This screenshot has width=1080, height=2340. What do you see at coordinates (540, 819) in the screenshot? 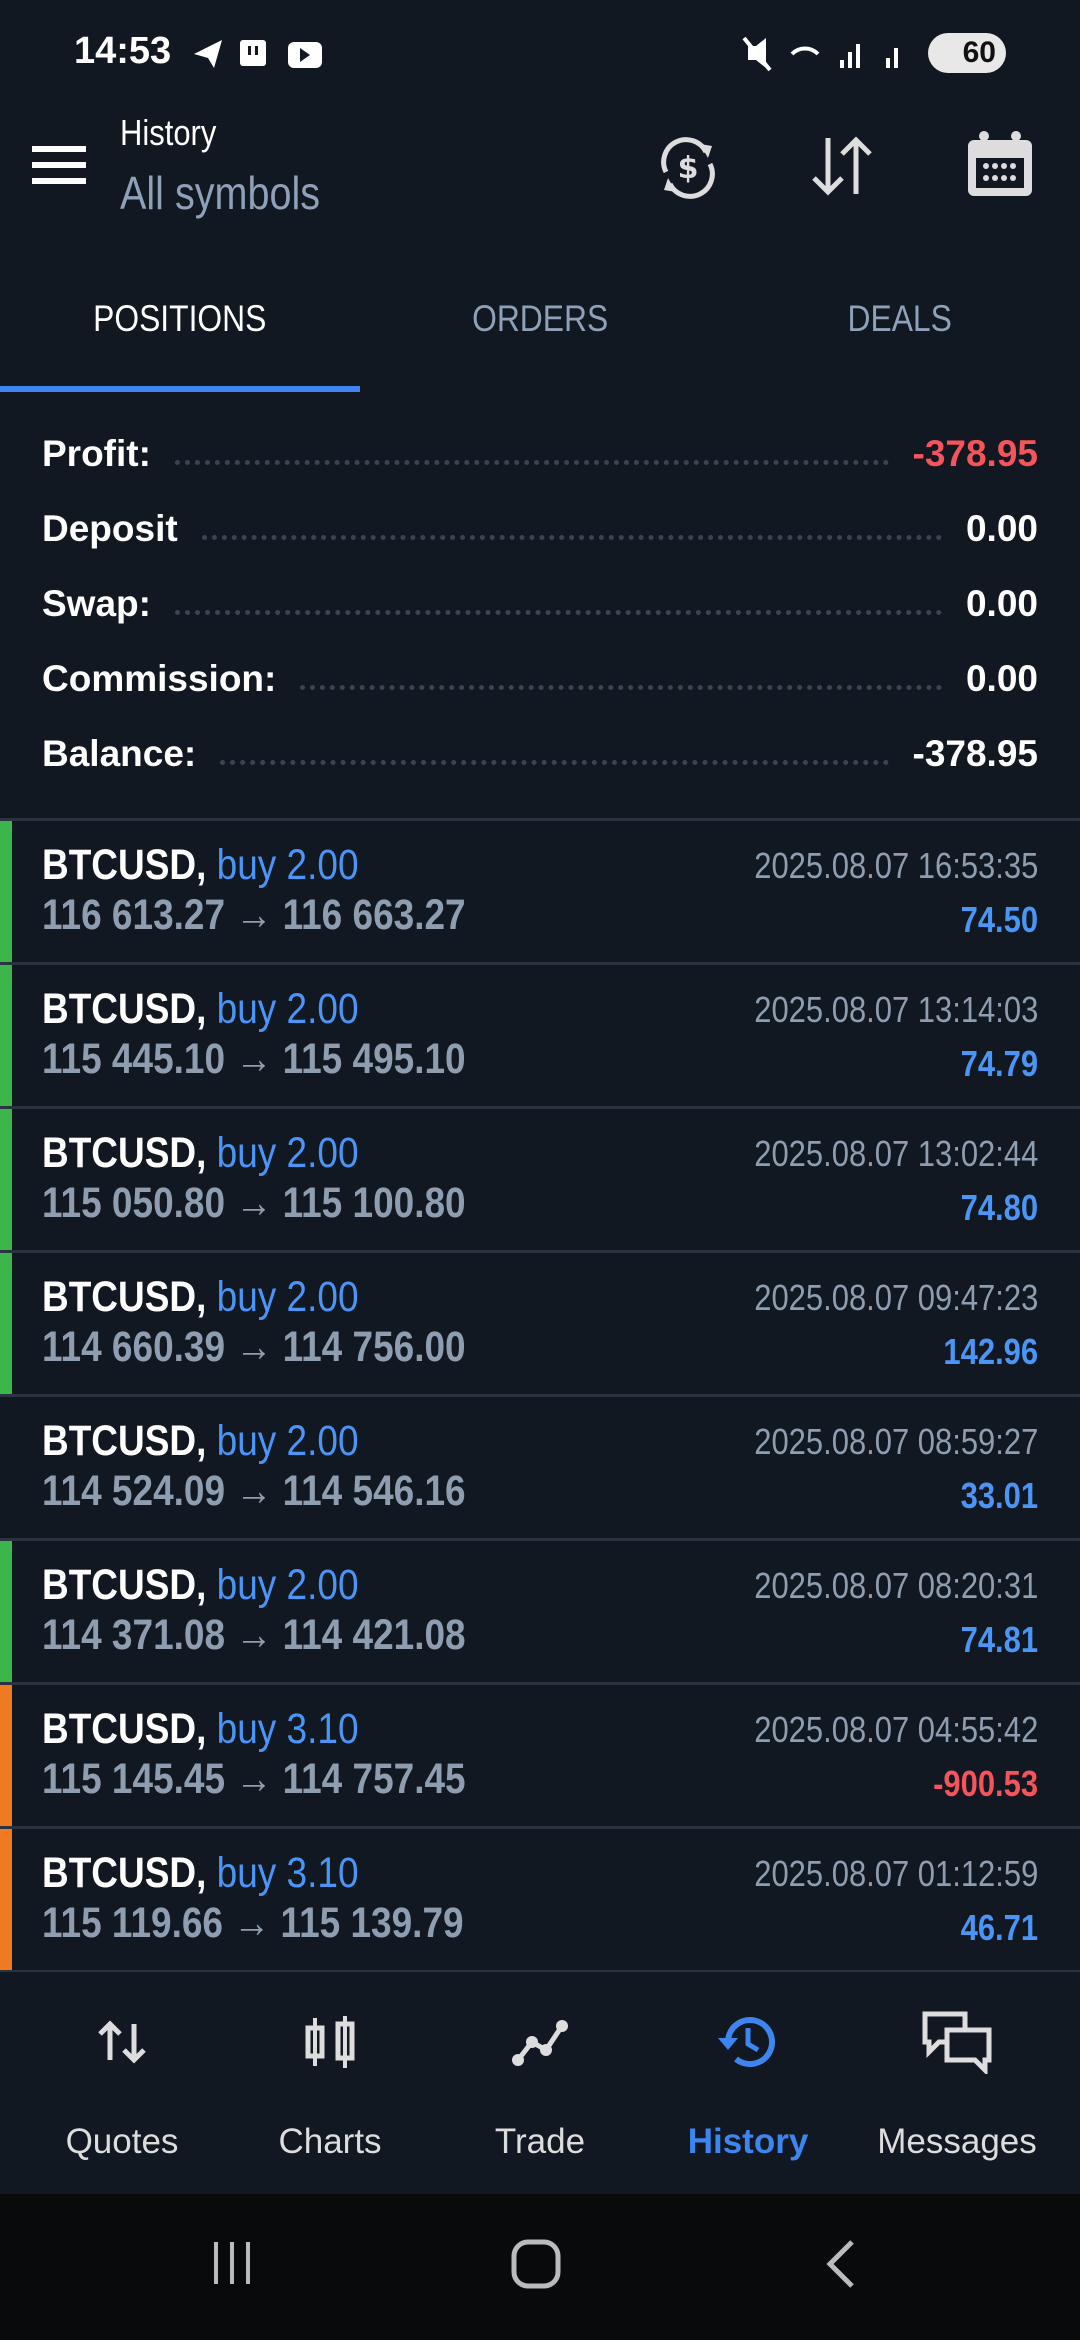
I see `divider` at bounding box center [540, 819].